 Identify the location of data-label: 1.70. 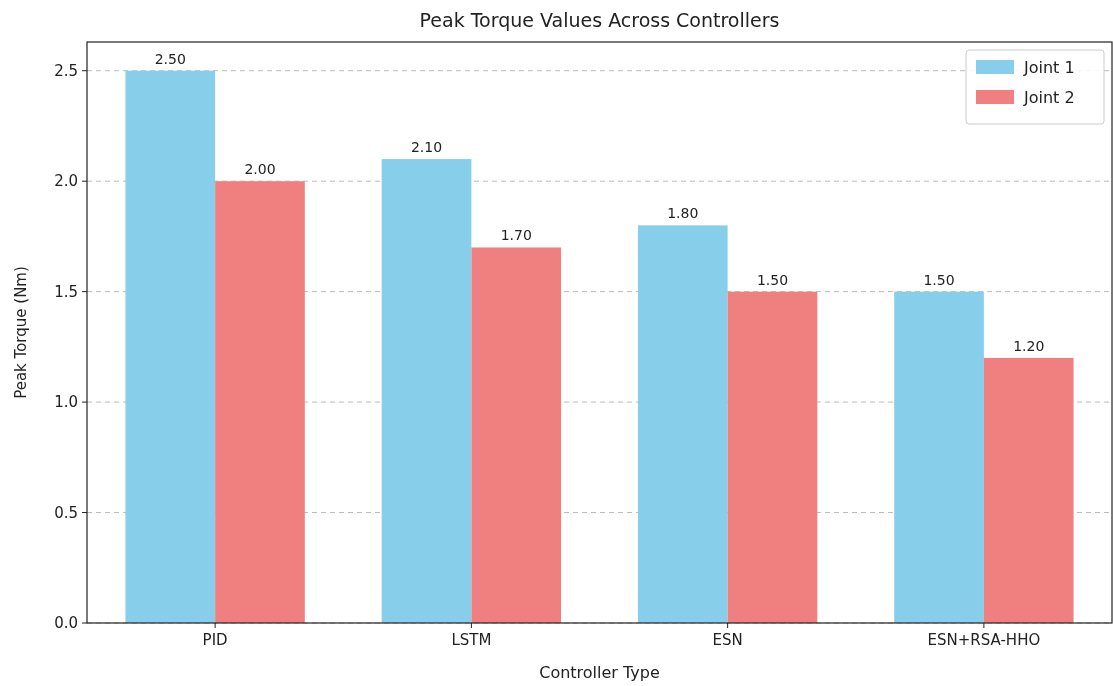
(516, 235).